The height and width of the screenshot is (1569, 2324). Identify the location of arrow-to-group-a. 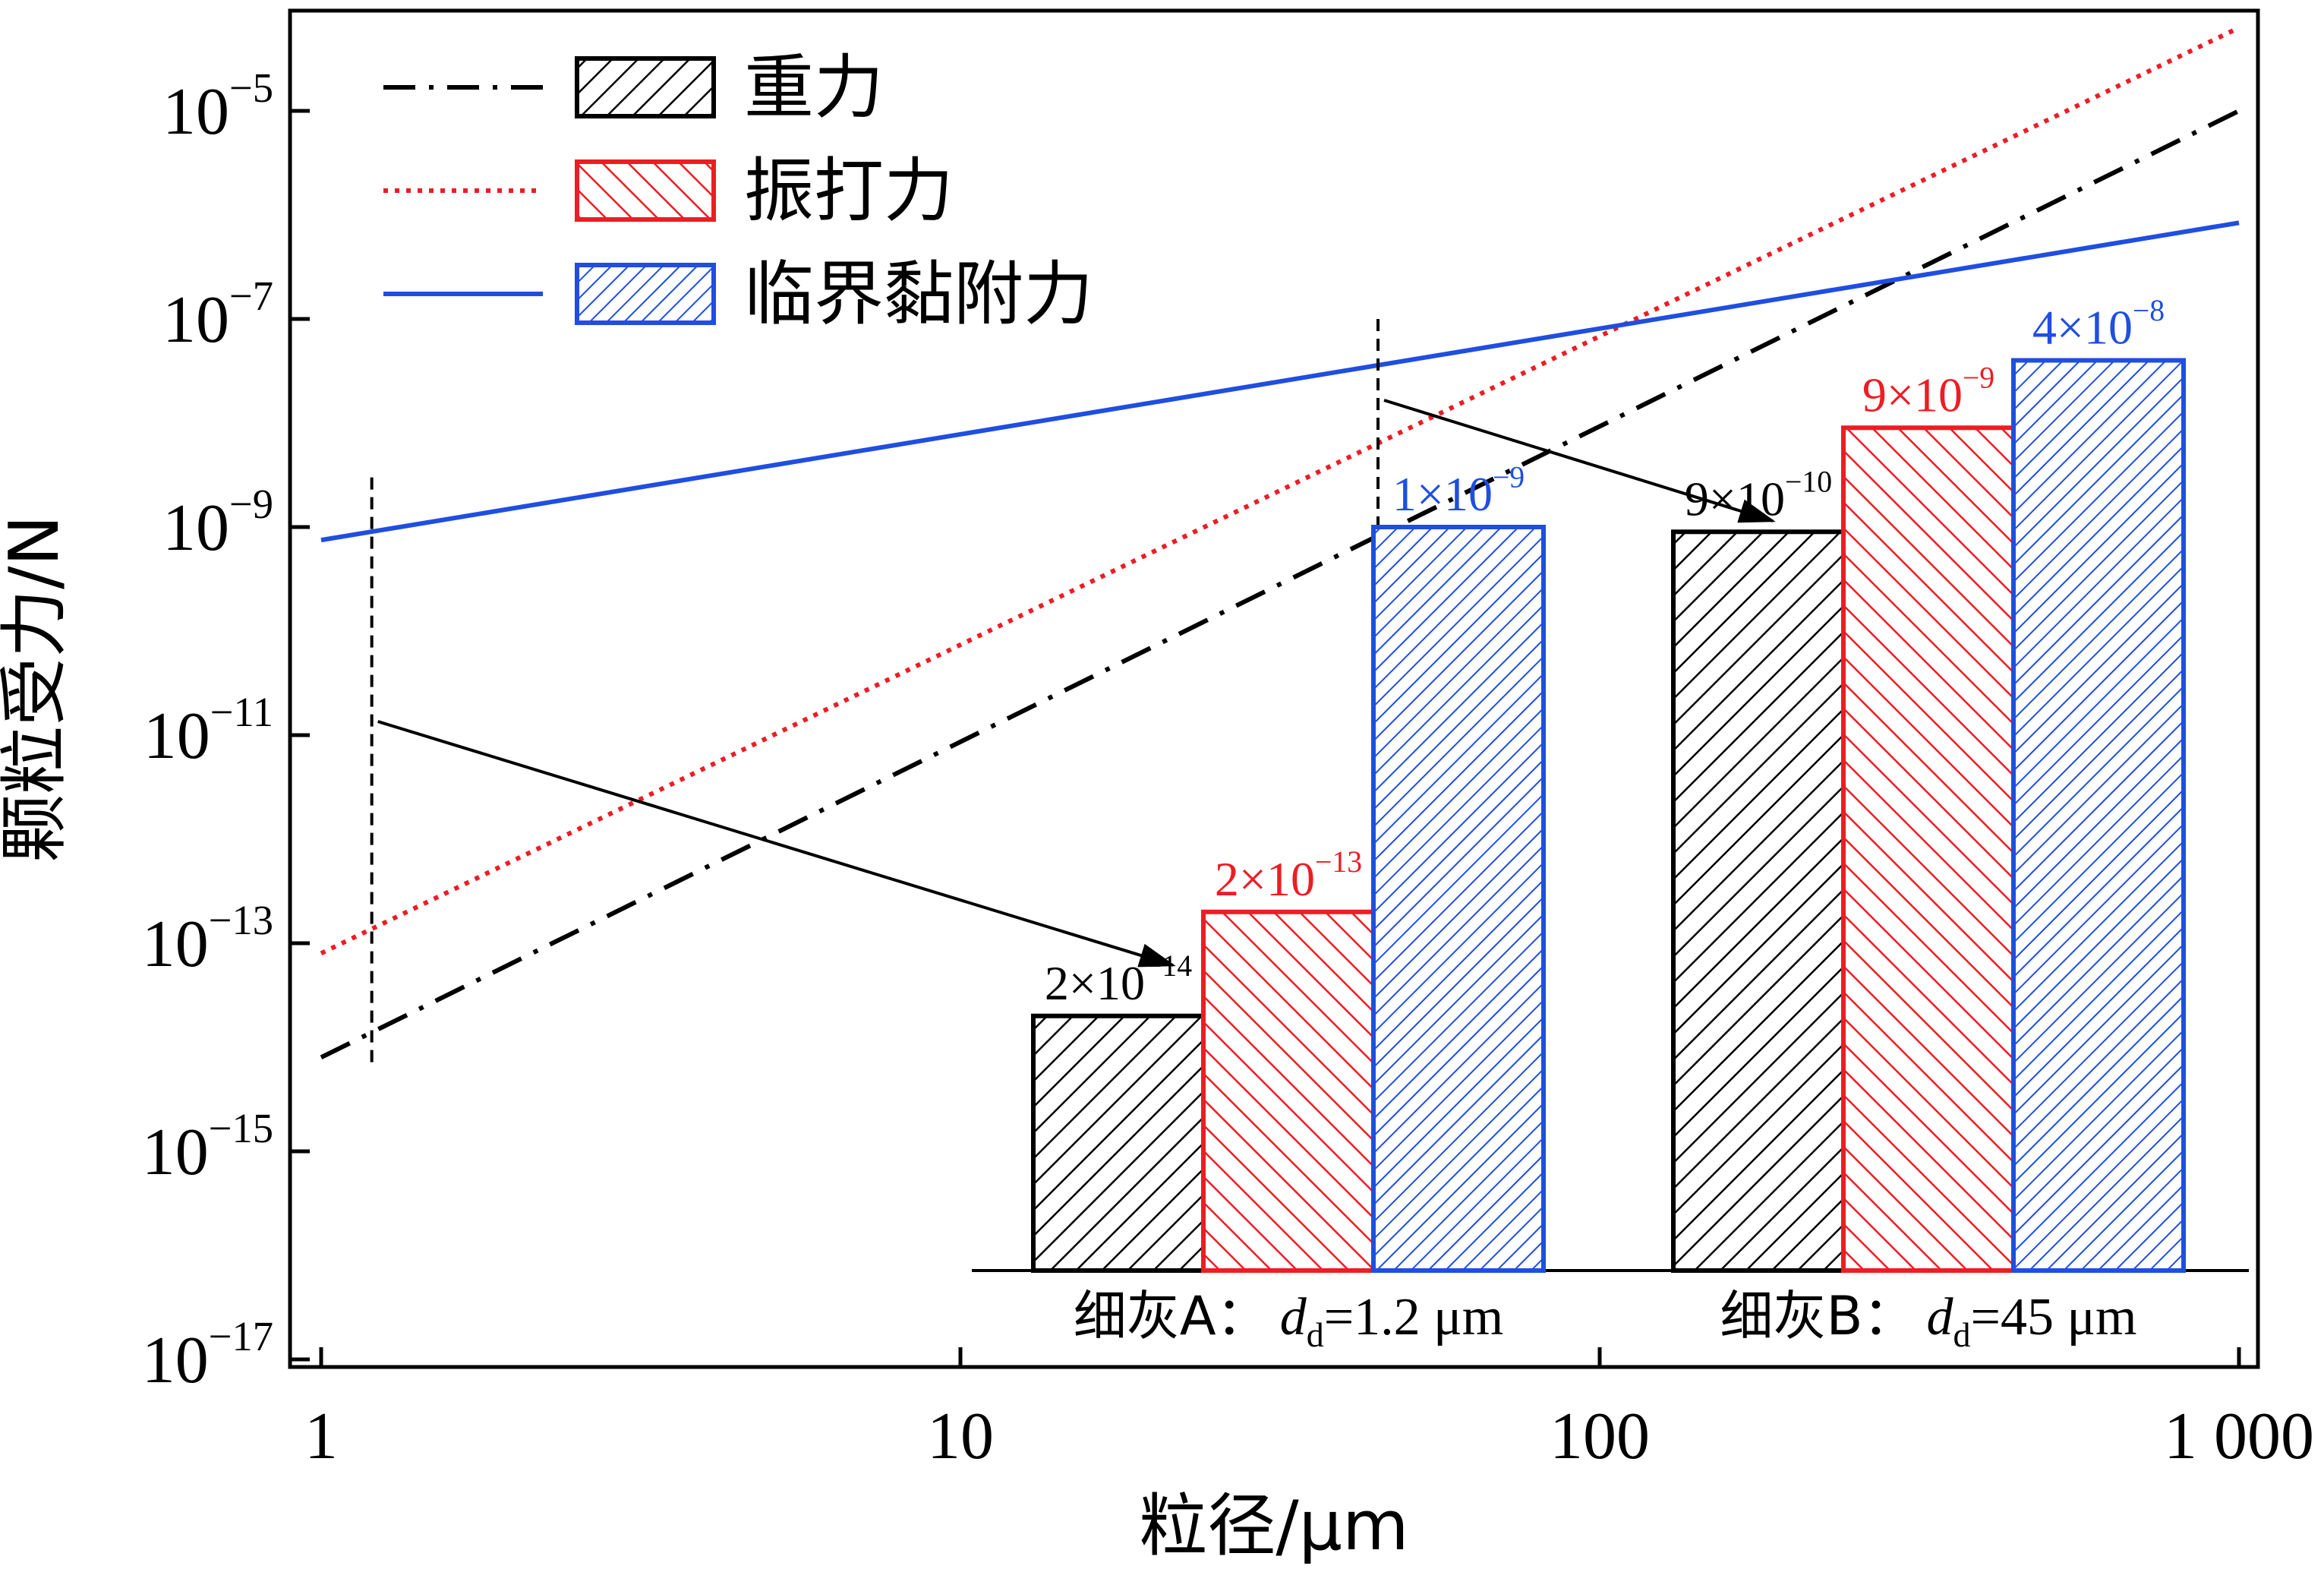
(776, 844).